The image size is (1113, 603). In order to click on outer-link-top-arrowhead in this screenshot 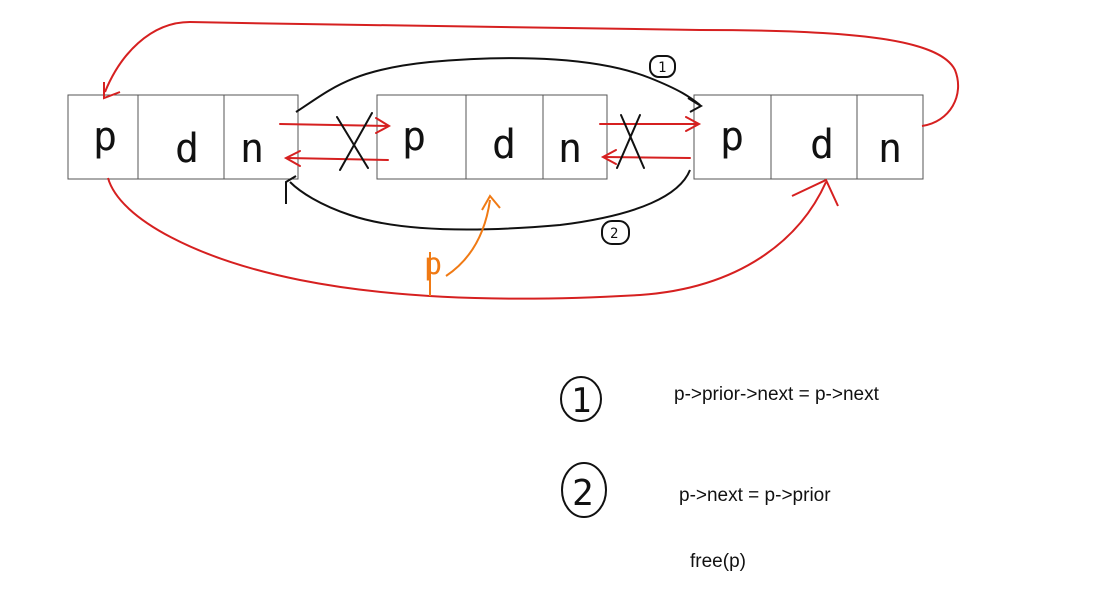, I will do `click(112, 91)`.